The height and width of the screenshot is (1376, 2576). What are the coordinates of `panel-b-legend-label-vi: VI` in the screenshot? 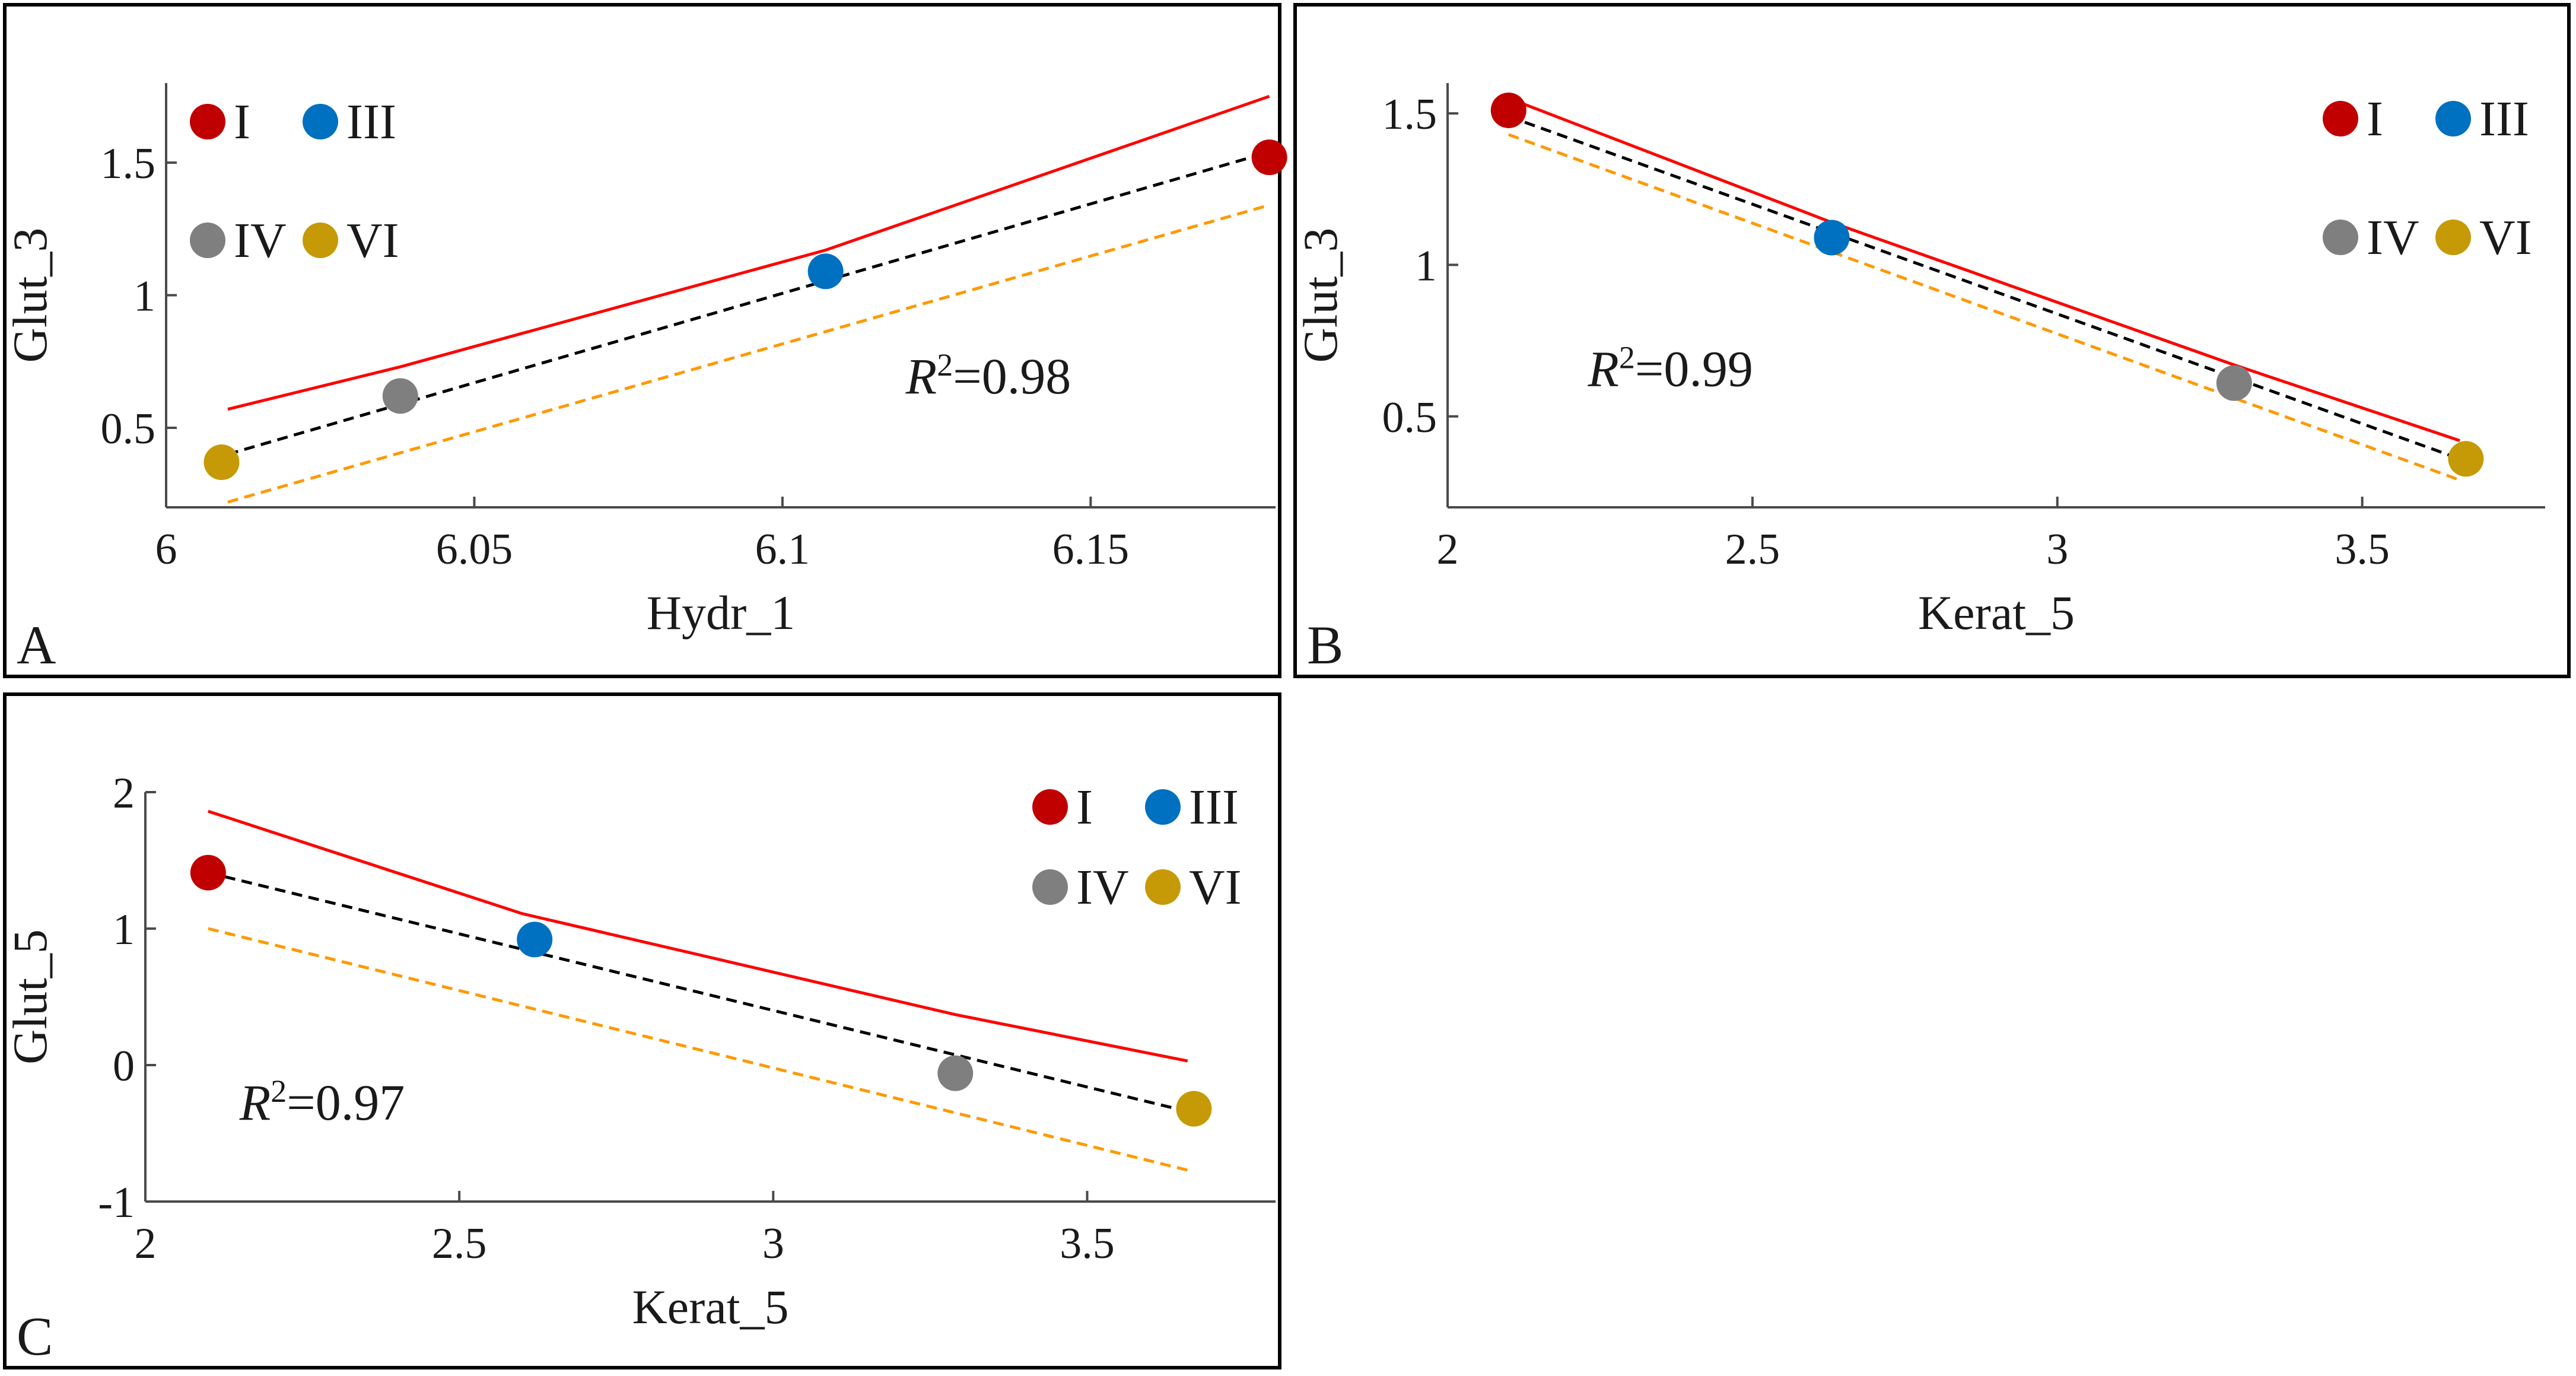 It's located at (2505, 237).